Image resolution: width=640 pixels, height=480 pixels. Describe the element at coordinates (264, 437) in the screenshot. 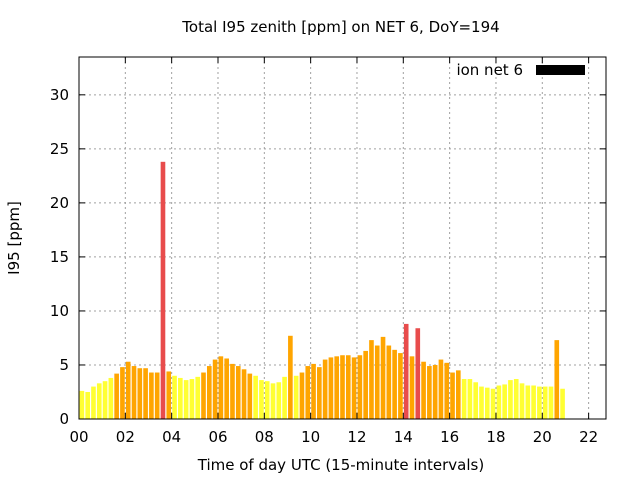

I see `x-tick-label: 08` at that location.